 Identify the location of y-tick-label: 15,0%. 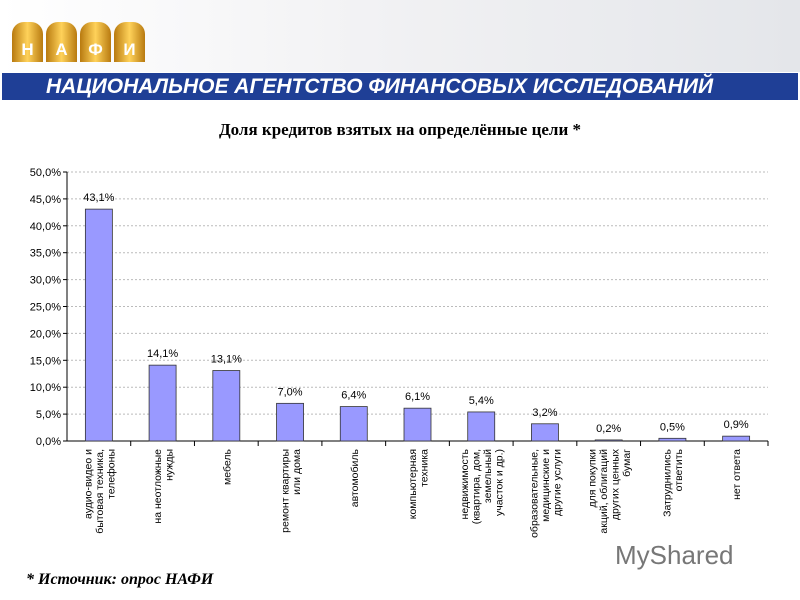
(45, 361).